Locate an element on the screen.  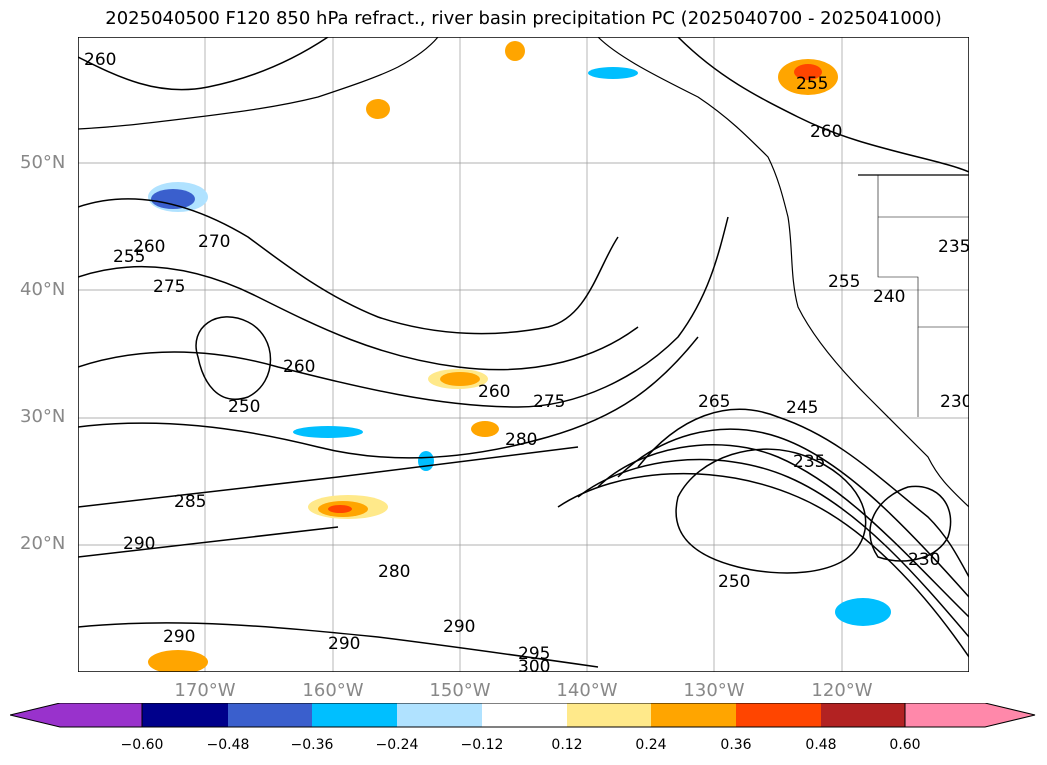
colorbar-tick: 0.36 is located at coordinates (736, 745).